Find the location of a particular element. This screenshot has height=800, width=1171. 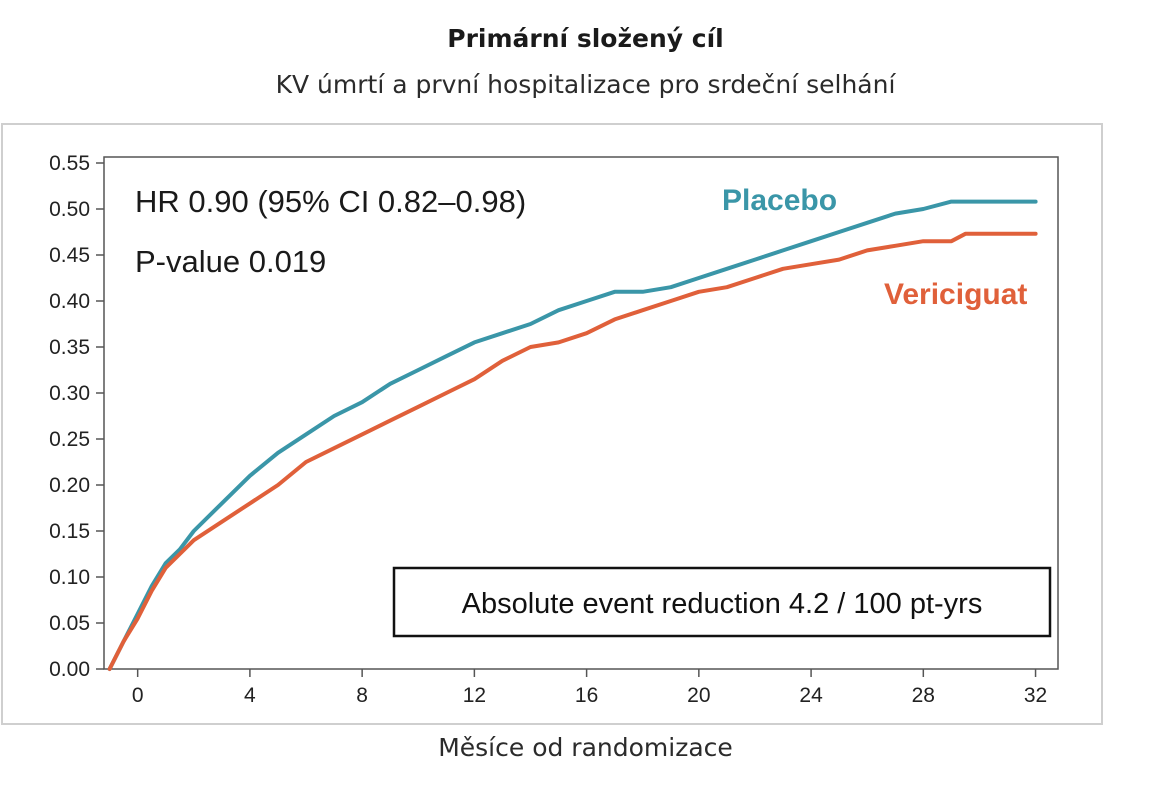

x-tick-label: 24 is located at coordinates (811, 695).